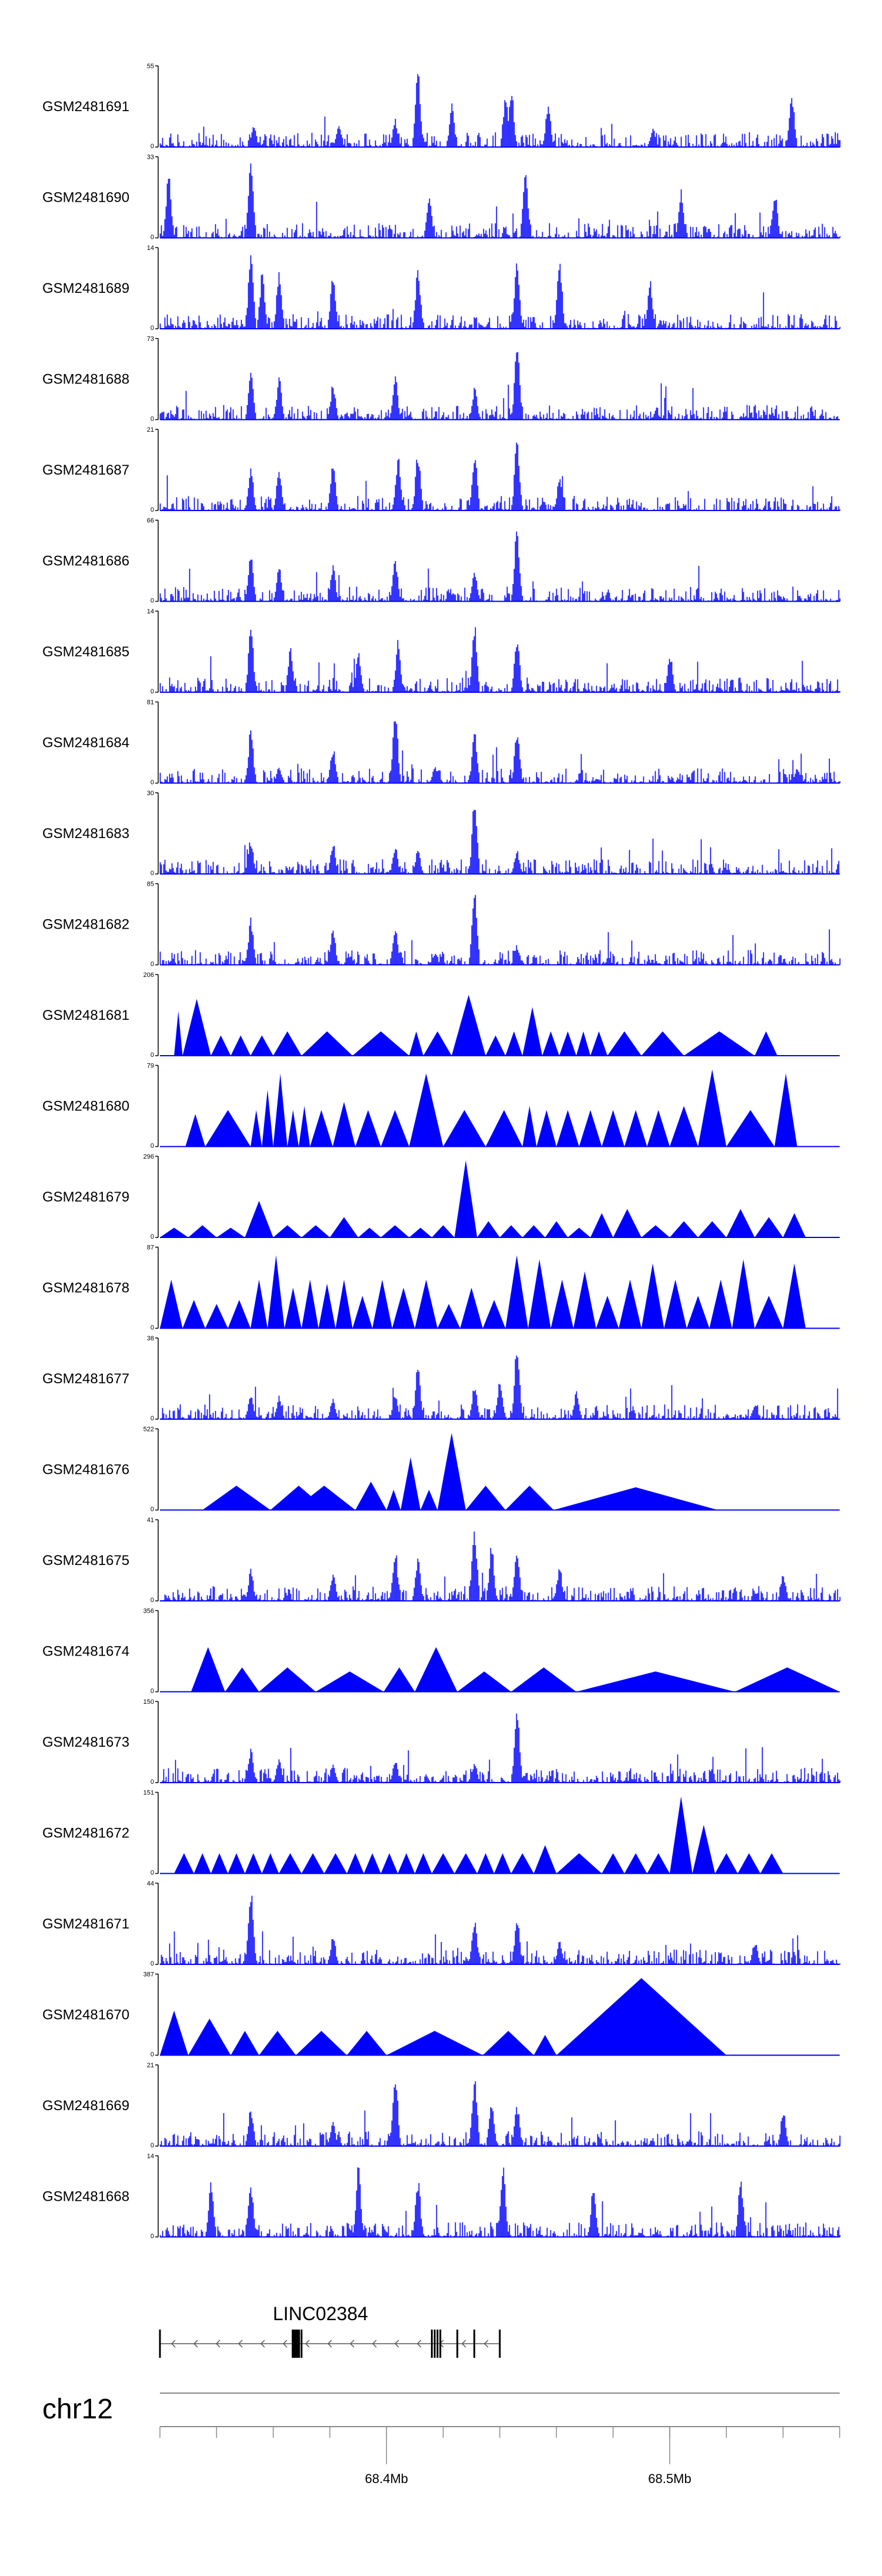 Image resolution: width=882 pixels, height=2576 pixels. What do you see at coordinates (148, 1611) in the screenshot?
I see `y-tick-max-label: 356` at bounding box center [148, 1611].